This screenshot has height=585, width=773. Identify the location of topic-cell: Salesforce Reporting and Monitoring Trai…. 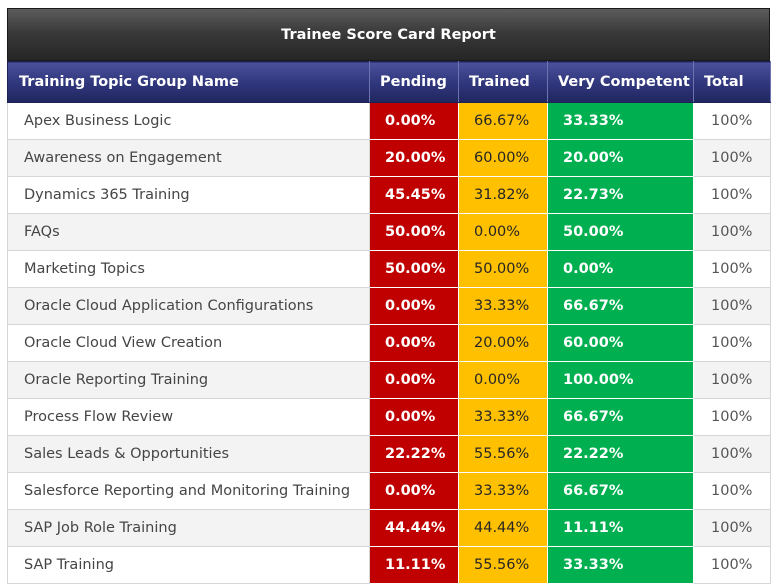
(188, 491).